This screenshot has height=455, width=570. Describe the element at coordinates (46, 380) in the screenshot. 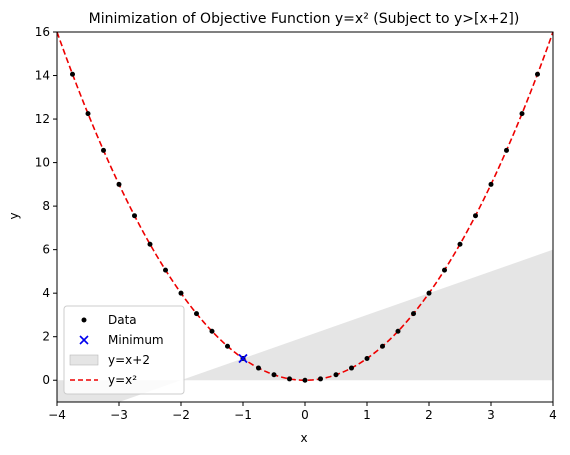

I see `y-tick-label: 0` at that location.